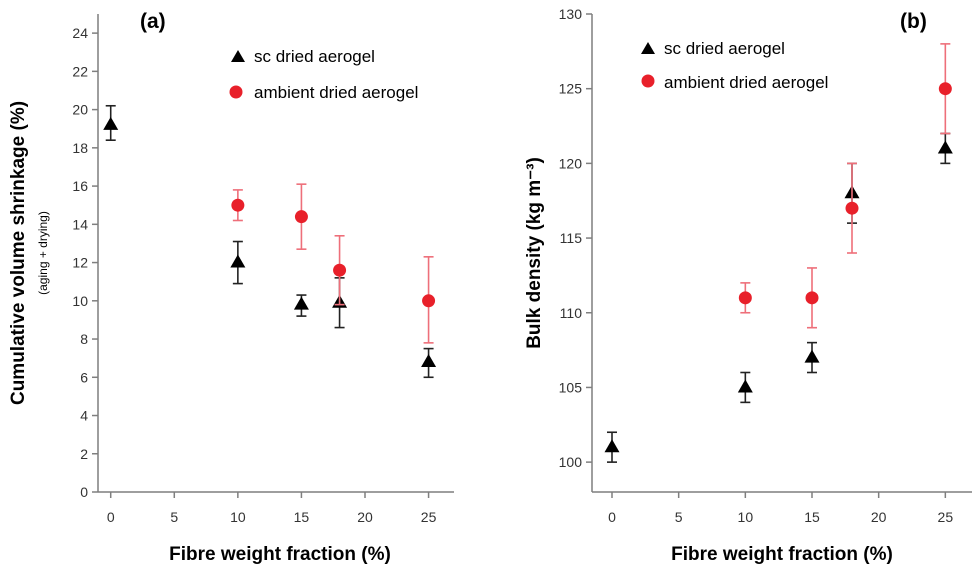  Describe the element at coordinates (236, 92) in the screenshot. I see `panel-a-legend-ambient-marker` at that location.